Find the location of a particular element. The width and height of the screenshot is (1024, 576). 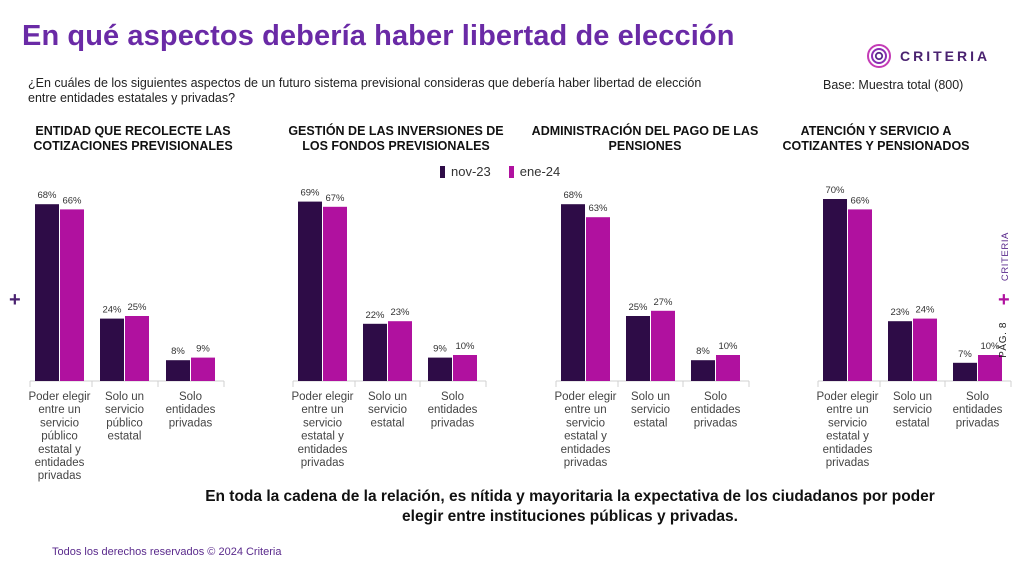

page-number: PÁG. 8 is located at coordinates (1003, 340).